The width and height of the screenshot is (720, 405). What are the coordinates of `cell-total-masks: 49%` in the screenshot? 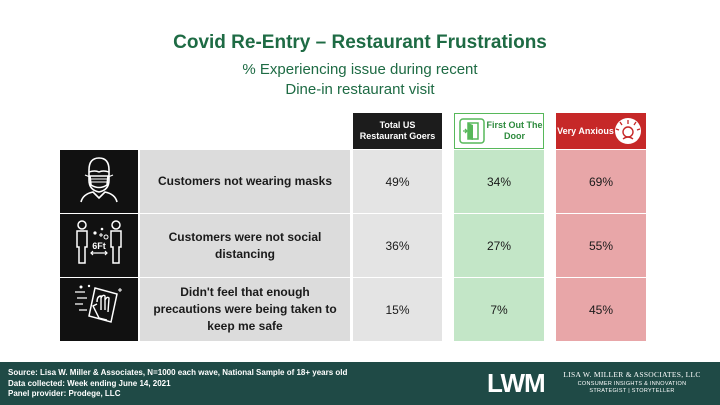 It's located at (397, 181).